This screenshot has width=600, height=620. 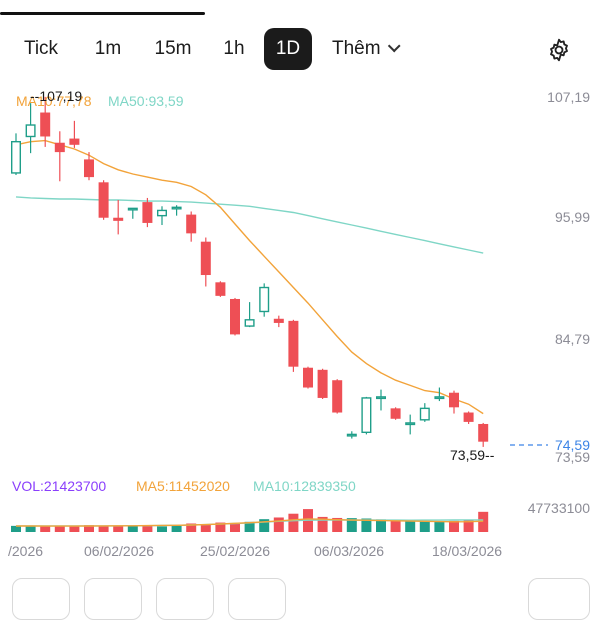 I want to click on vol-ma5-line, so click(x=250, y=522).